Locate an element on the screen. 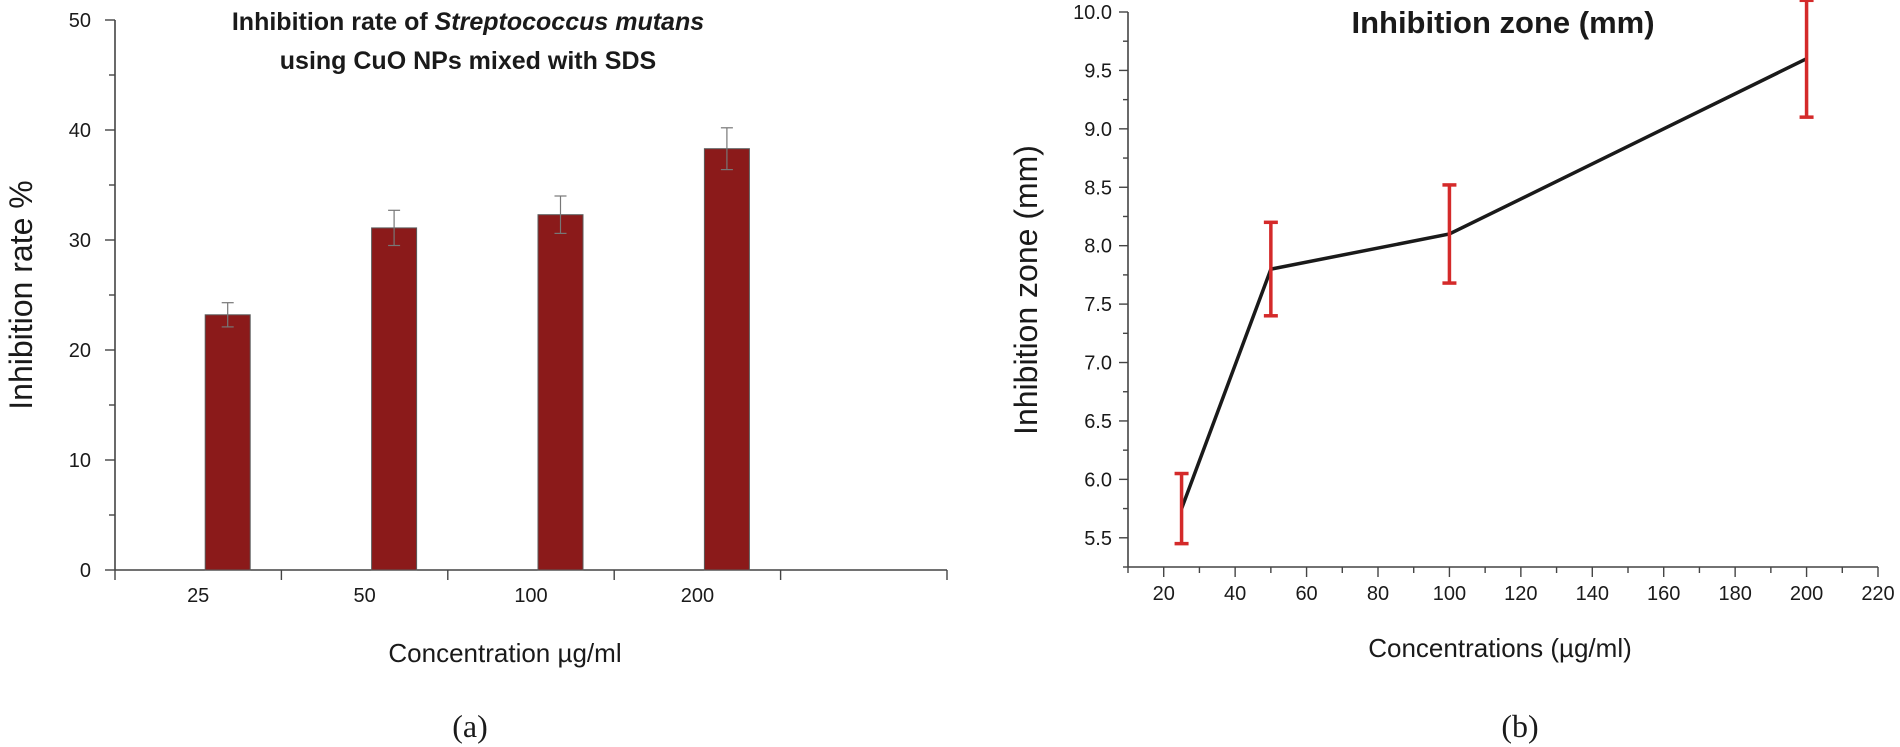  y-tick-label: 10 is located at coordinates (80, 461).